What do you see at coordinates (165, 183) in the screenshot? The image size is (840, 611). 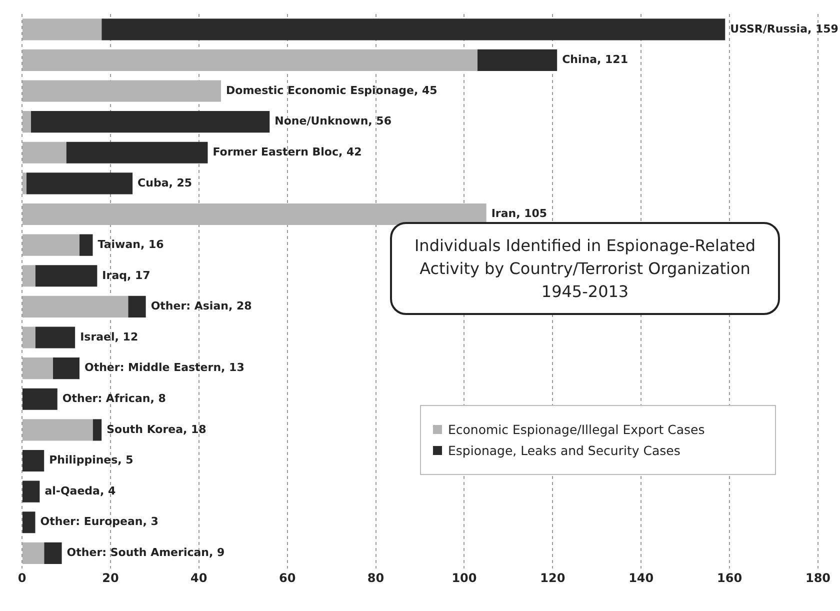 I see `y-tick-label: Cuba, 25` at bounding box center [165, 183].